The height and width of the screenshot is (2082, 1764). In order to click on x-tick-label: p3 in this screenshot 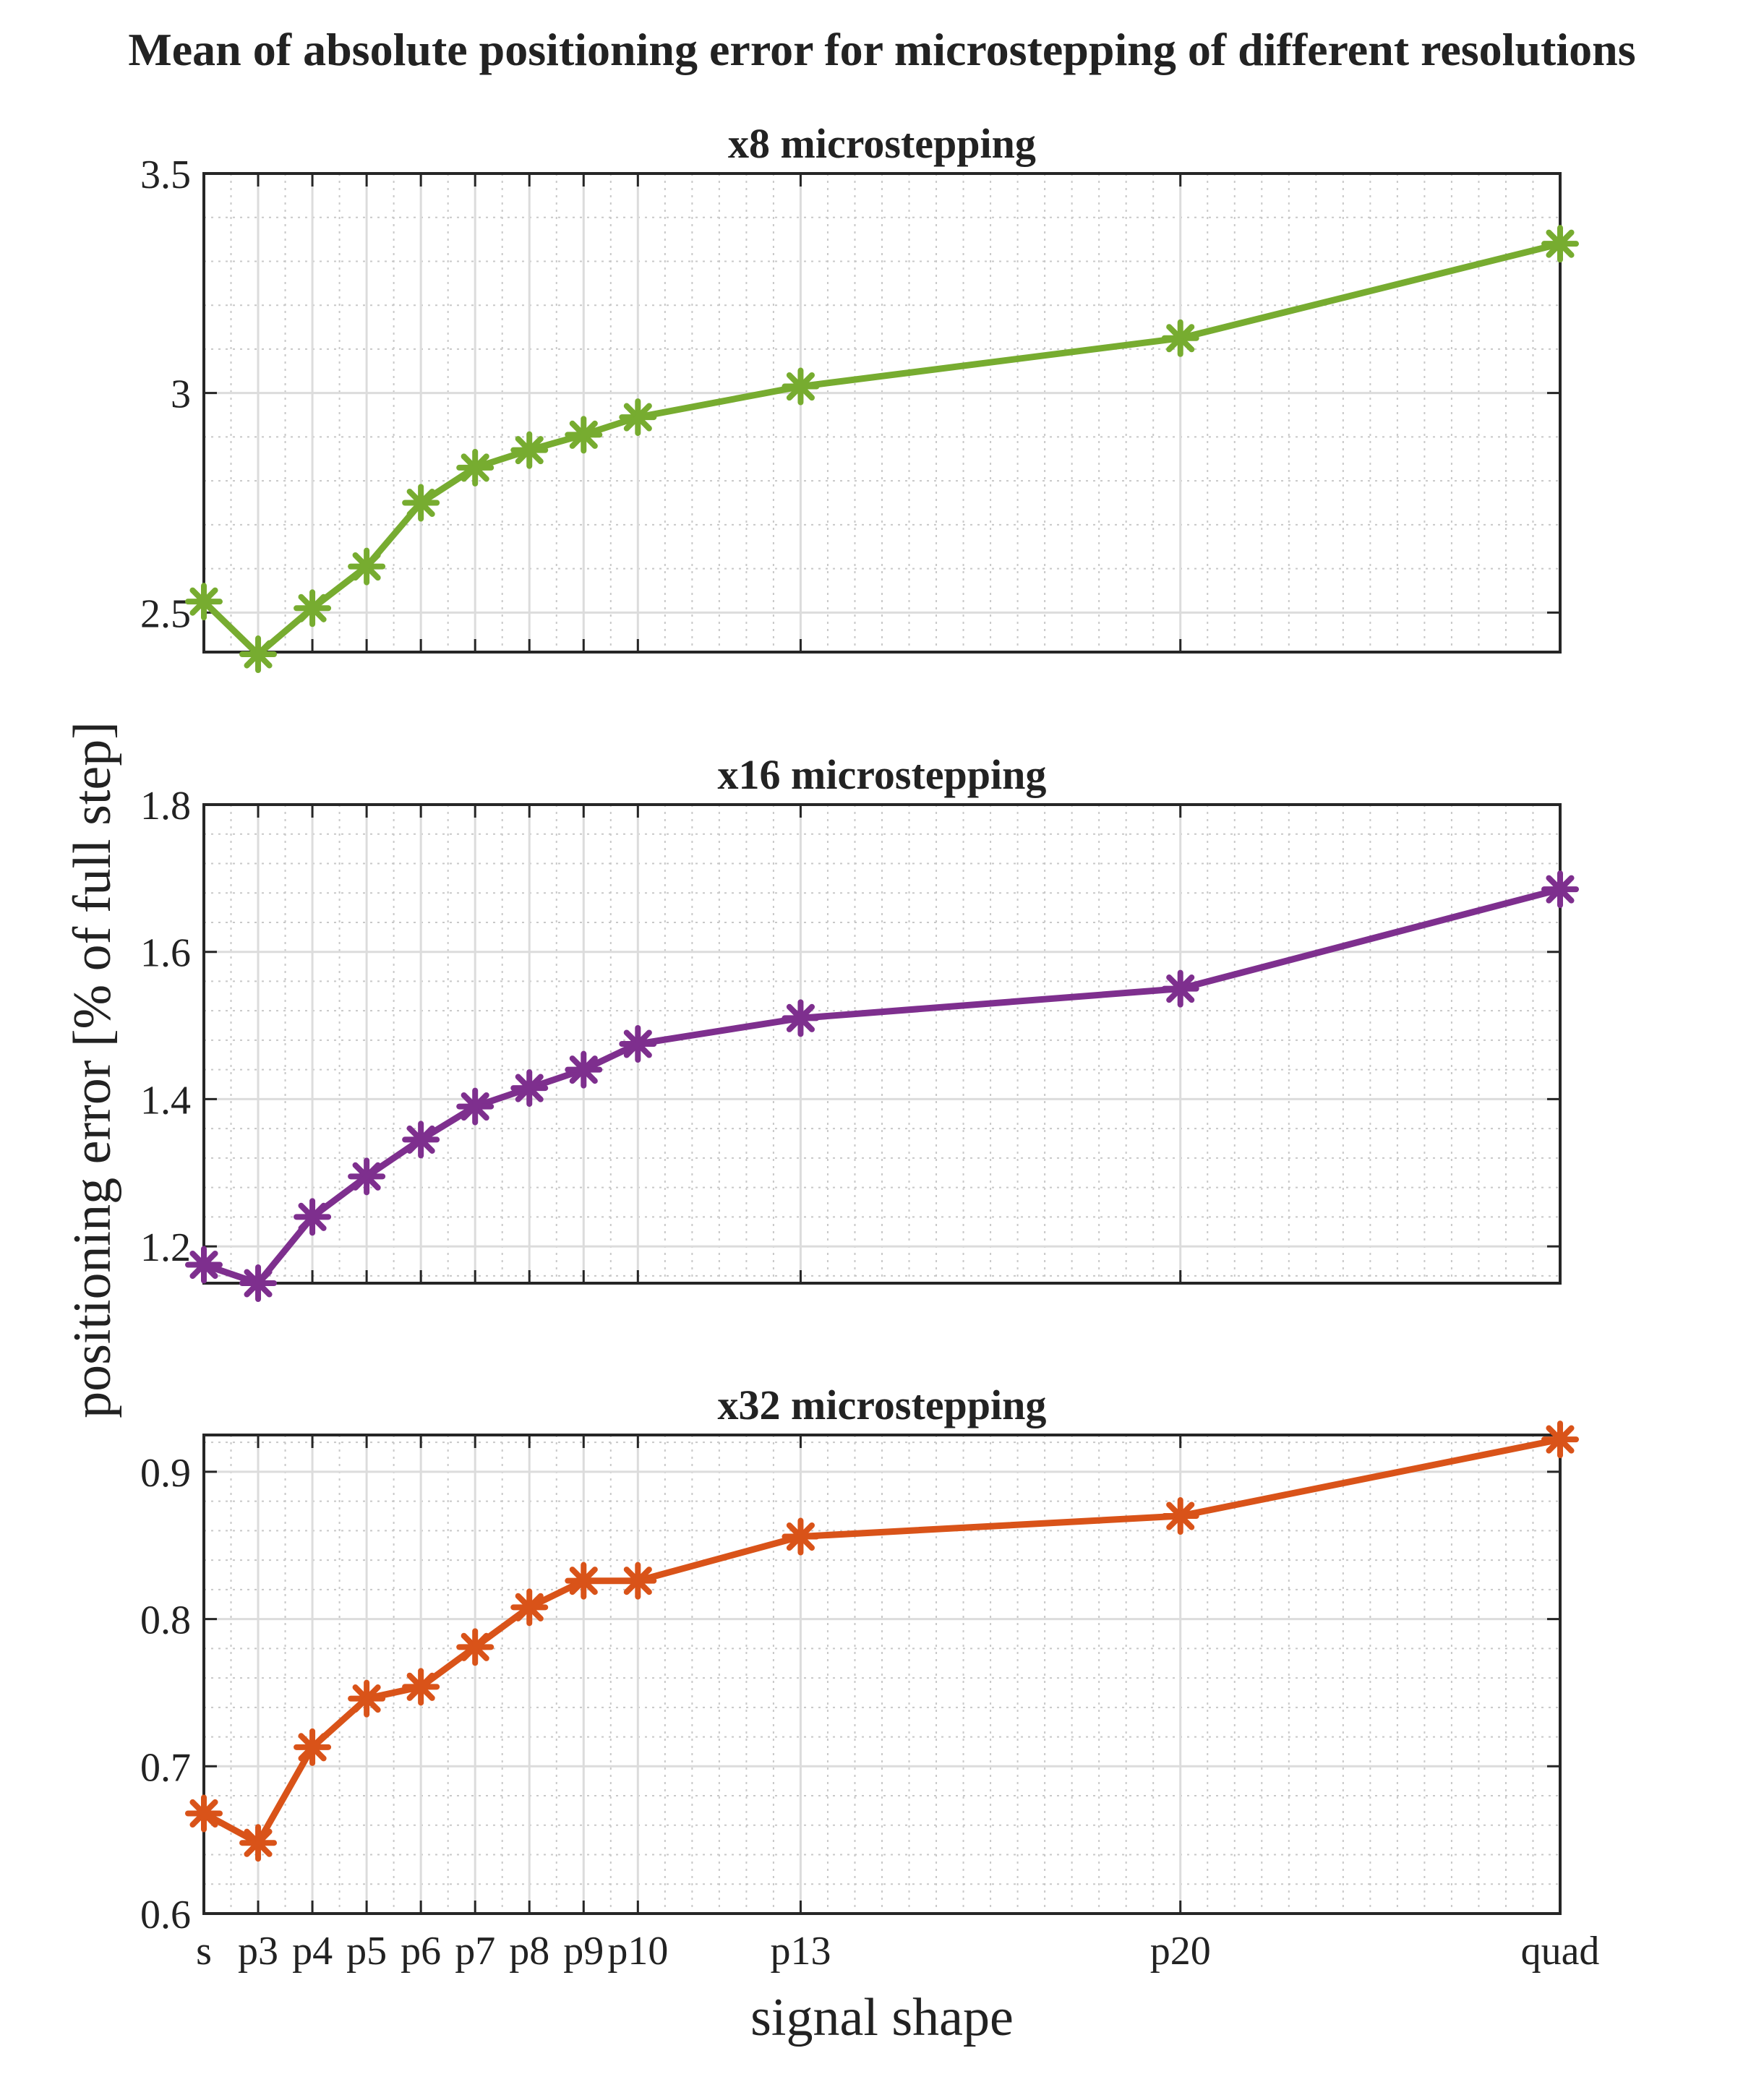, I will do `click(258, 1951)`.